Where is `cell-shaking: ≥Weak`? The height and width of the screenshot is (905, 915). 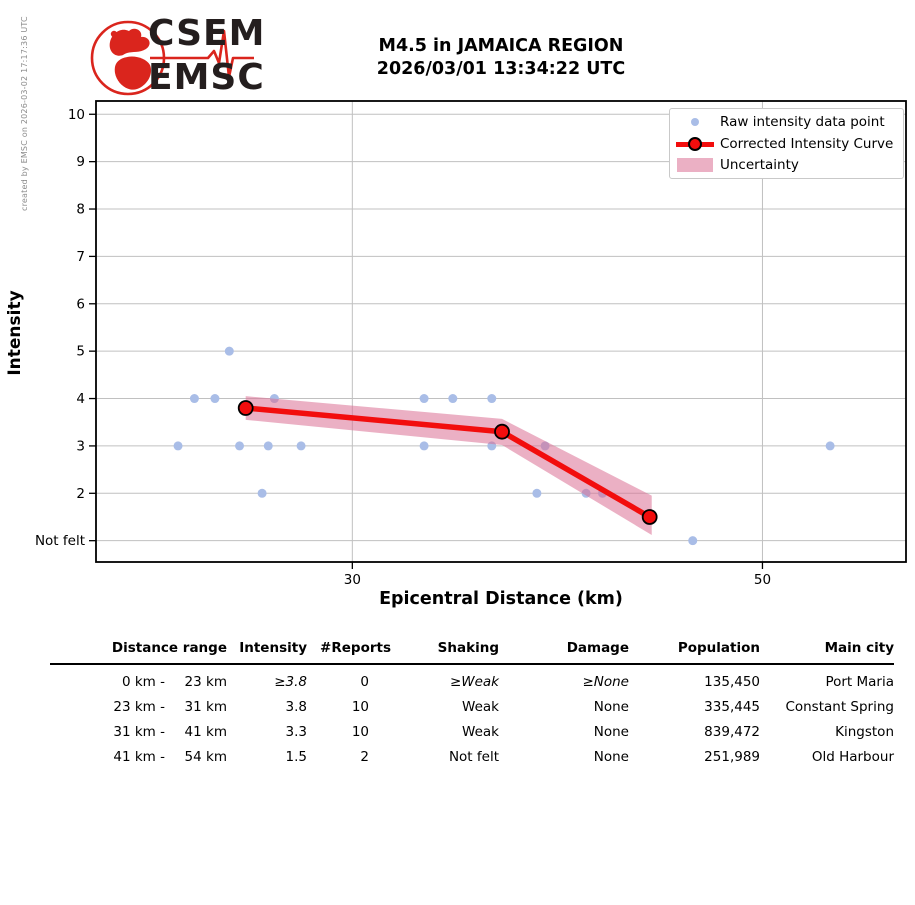
cell-shaking: ≥Weak is located at coordinates (474, 681).